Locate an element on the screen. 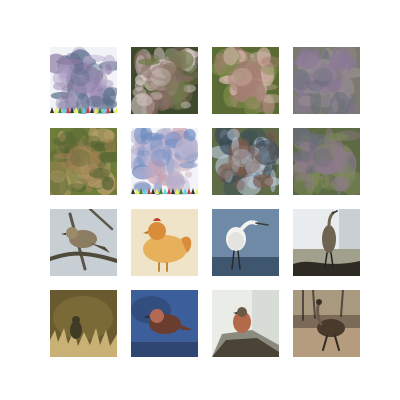 This screenshot has width=400, height=400. bird-photo-small-bird-on-grass is located at coordinates (83, 323).